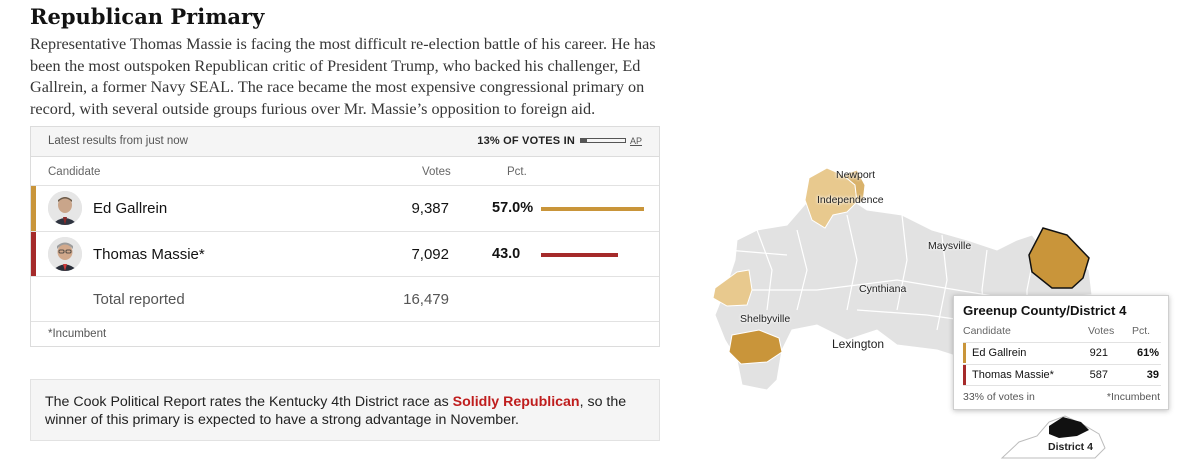  I want to click on latest-results-label: Latest results from just now, so click(118, 141).